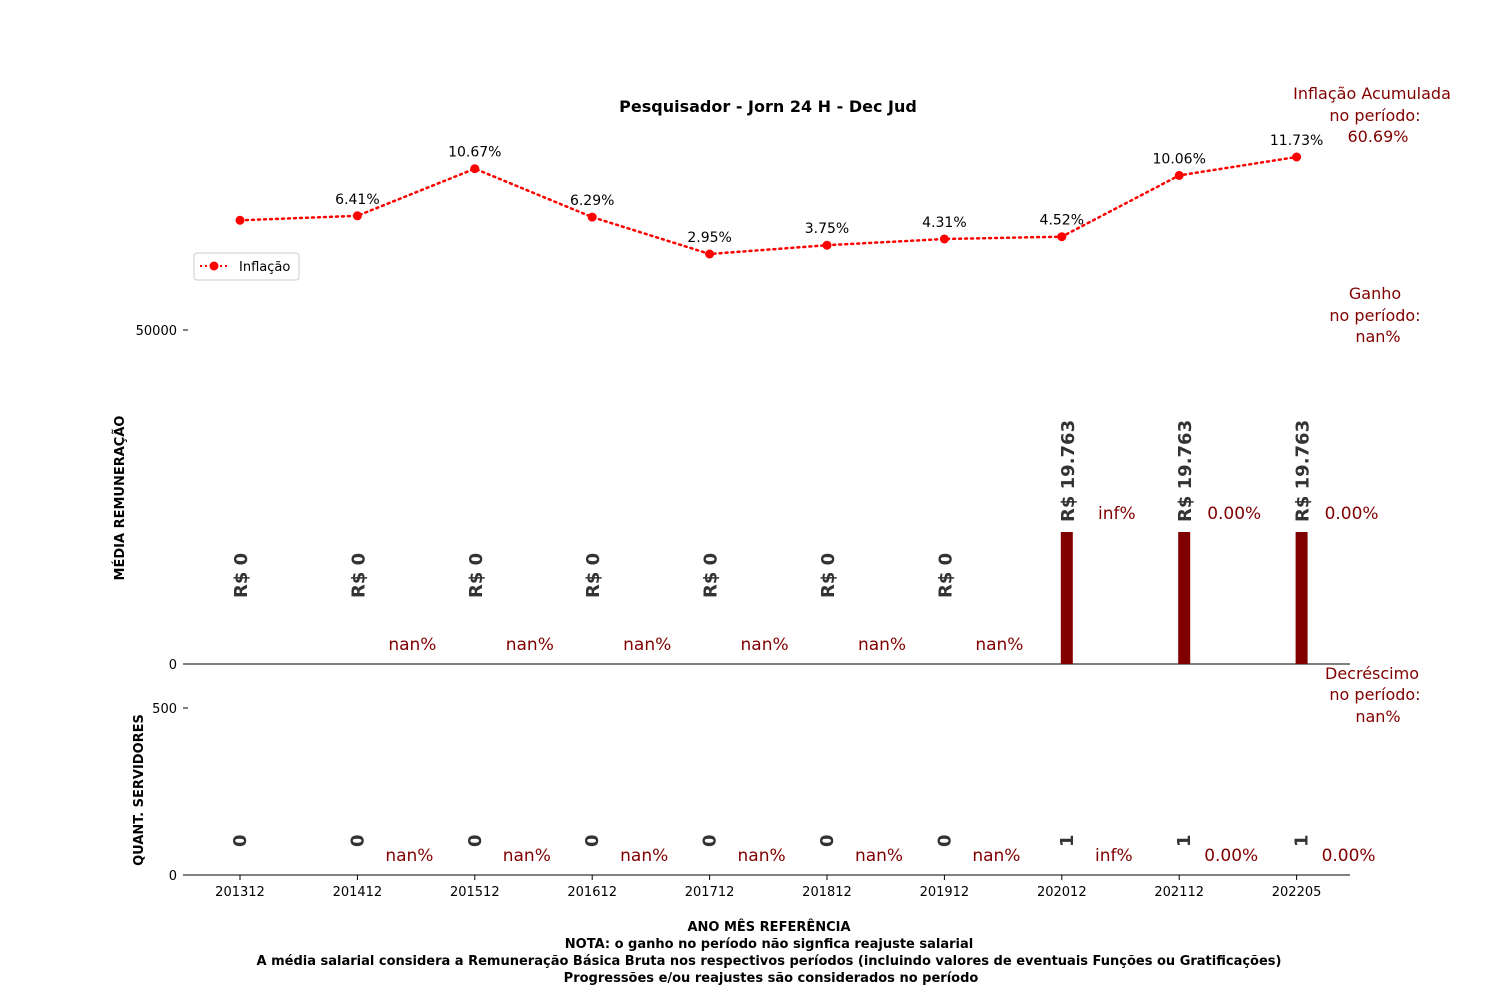 This screenshot has width=1500, height=1000. I want to click on inflation-label-201612: 6.29%, so click(592, 201).